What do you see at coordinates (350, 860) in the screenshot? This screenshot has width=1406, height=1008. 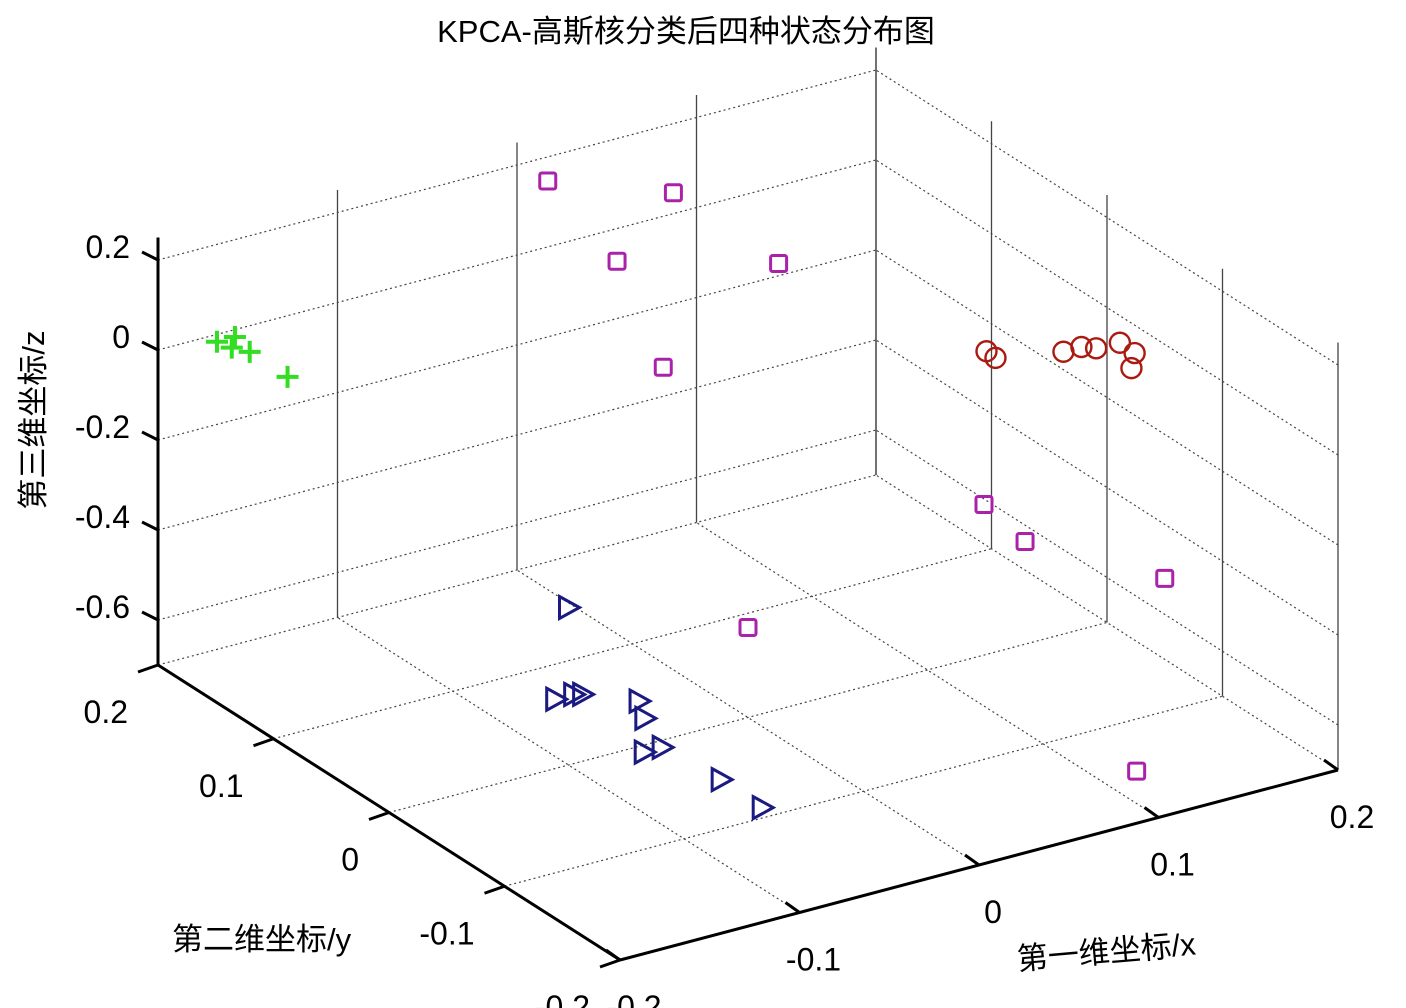 I see `y-tick-label: 0` at bounding box center [350, 860].